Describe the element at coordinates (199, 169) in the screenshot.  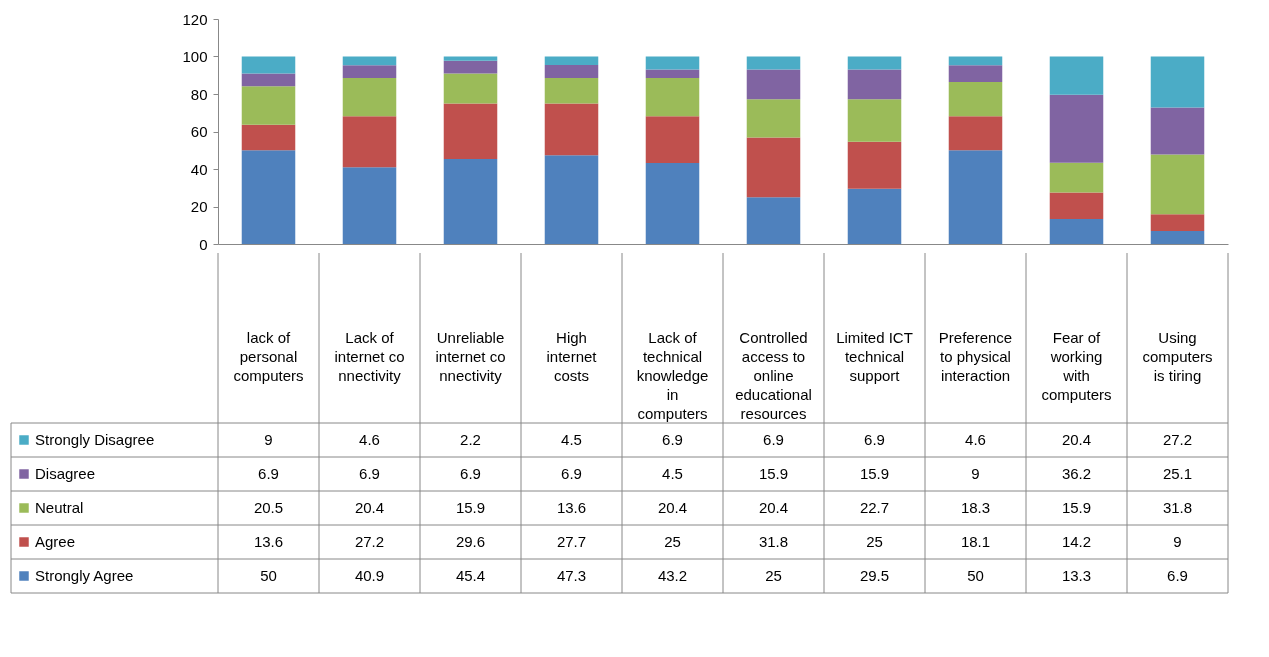
I see `y-tick-label: 40` at that location.